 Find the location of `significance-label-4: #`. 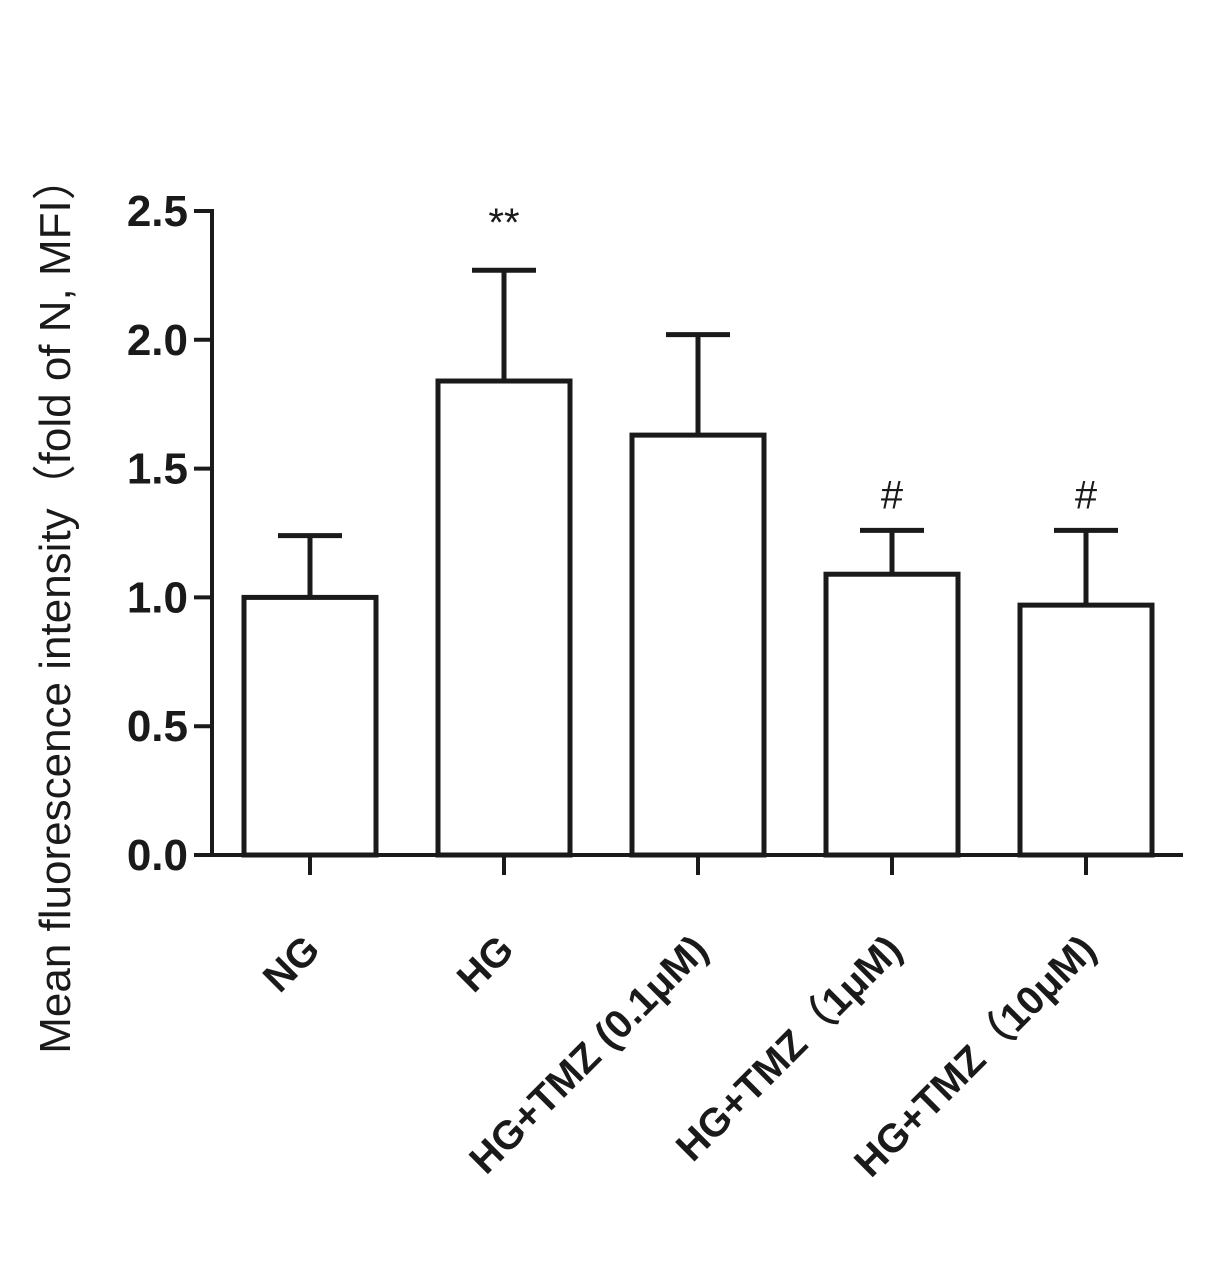

significance-label-4: # is located at coordinates (892, 495).